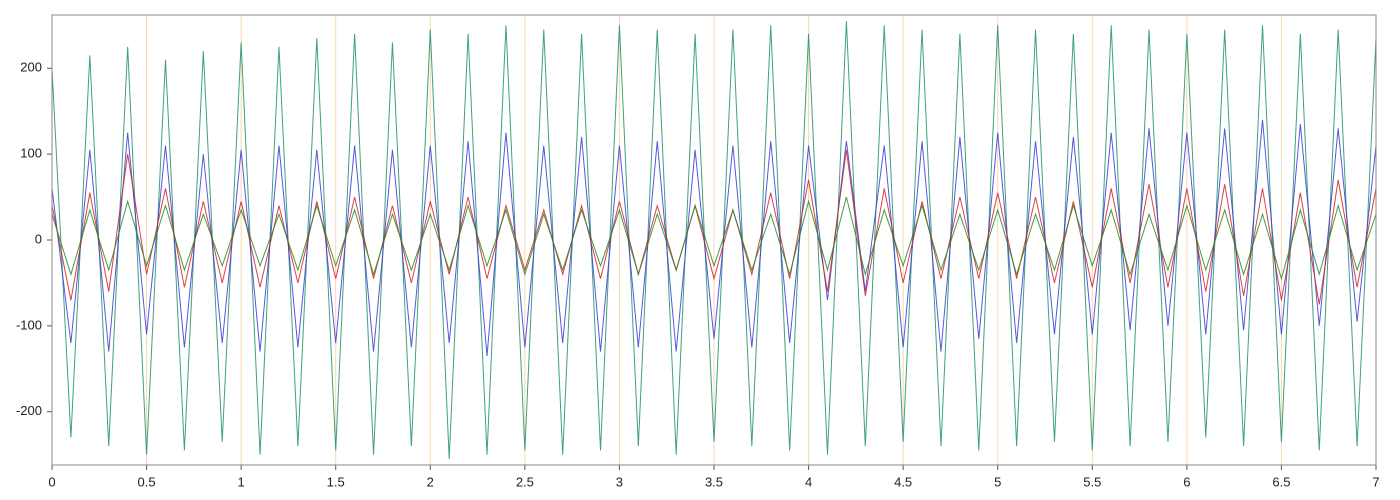  I want to click on y-tick-label: 200, so click(31, 67).